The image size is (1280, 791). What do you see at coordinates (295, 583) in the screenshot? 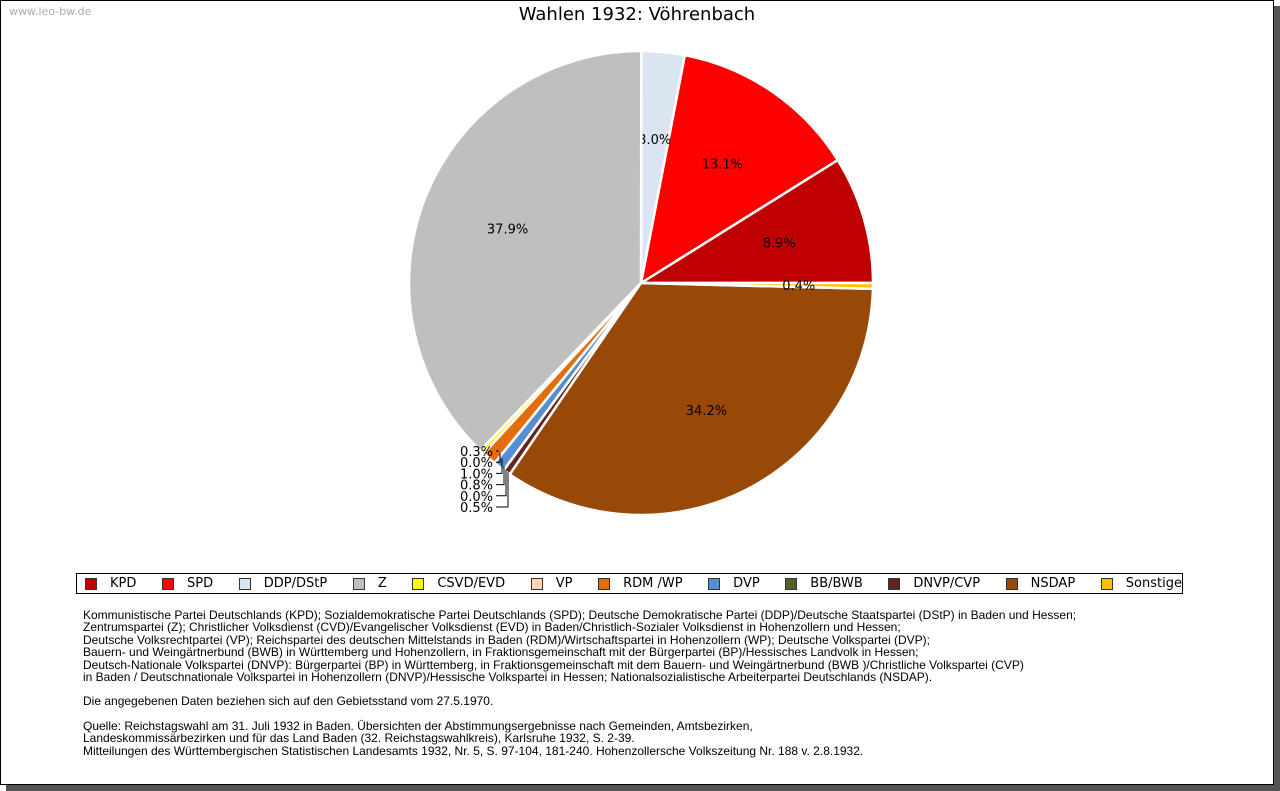
I see `legend-label: DDP/DStP` at bounding box center [295, 583].